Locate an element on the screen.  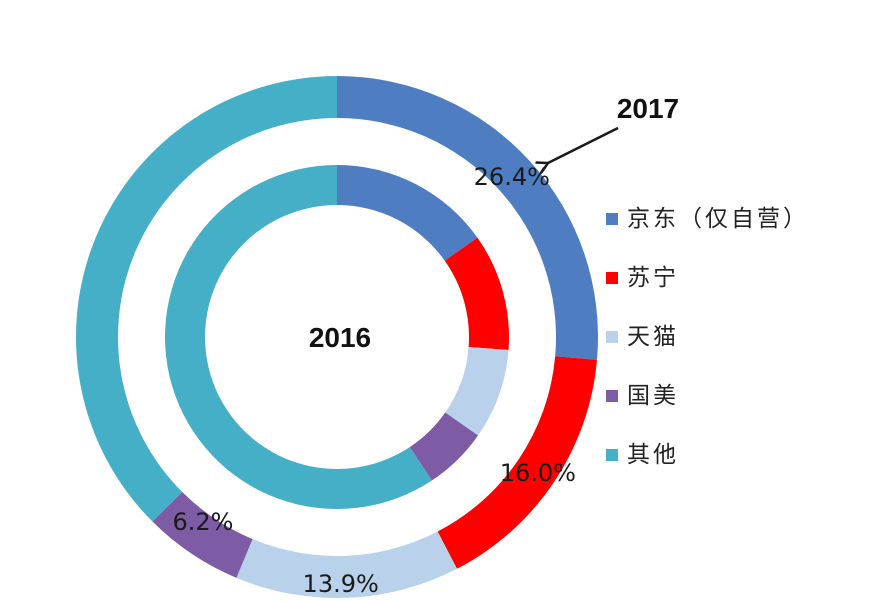
outer-year-label: 2017 is located at coordinates (648, 108).